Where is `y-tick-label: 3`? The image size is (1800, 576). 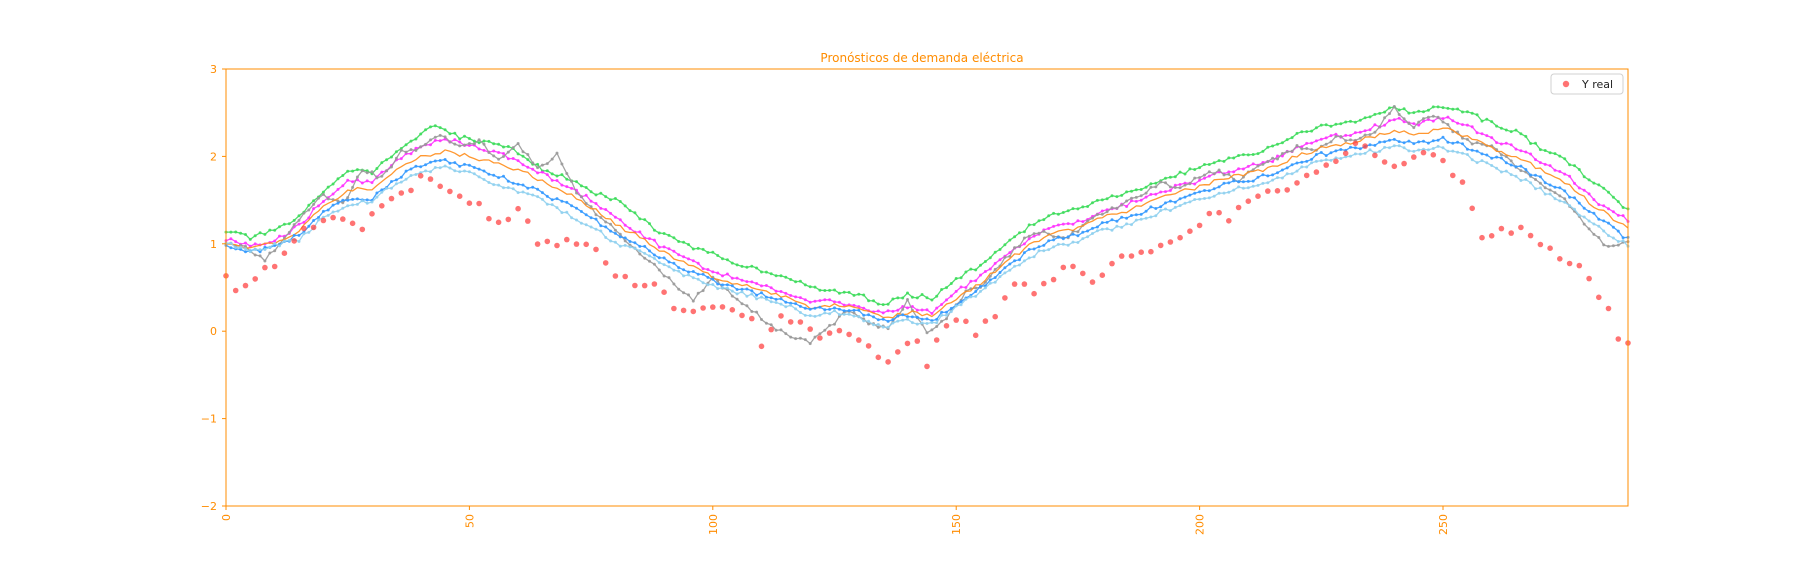 y-tick-label: 3 is located at coordinates (213, 69).